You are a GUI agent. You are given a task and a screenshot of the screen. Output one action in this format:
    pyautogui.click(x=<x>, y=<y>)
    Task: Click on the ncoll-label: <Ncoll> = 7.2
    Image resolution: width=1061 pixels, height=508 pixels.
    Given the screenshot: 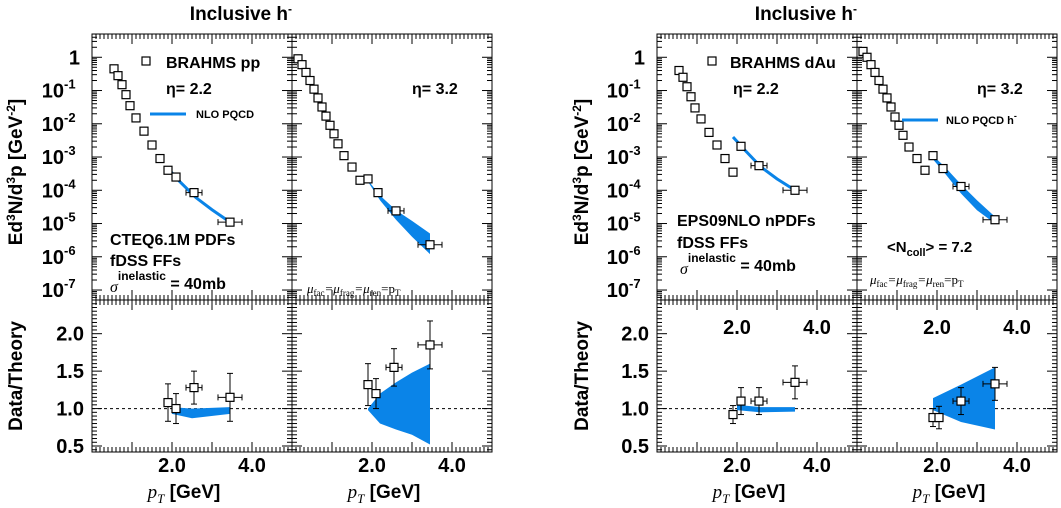 What is the action you would take?
    pyautogui.click(x=929, y=249)
    